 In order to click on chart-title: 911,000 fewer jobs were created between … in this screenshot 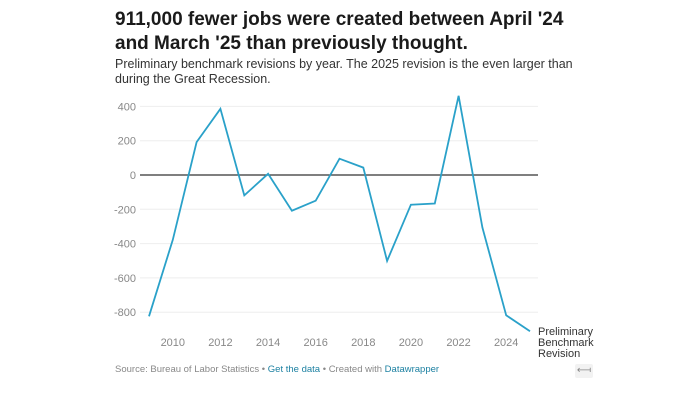, I will do `click(339, 31)`.